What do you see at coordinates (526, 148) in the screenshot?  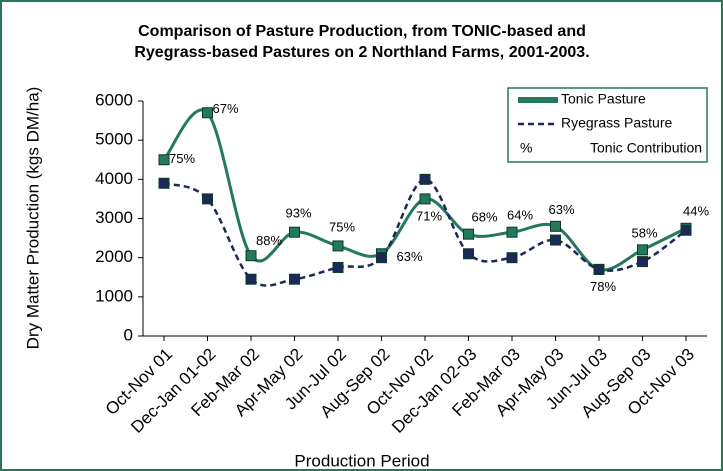 I see `legend-symbol: %` at bounding box center [526, 148].